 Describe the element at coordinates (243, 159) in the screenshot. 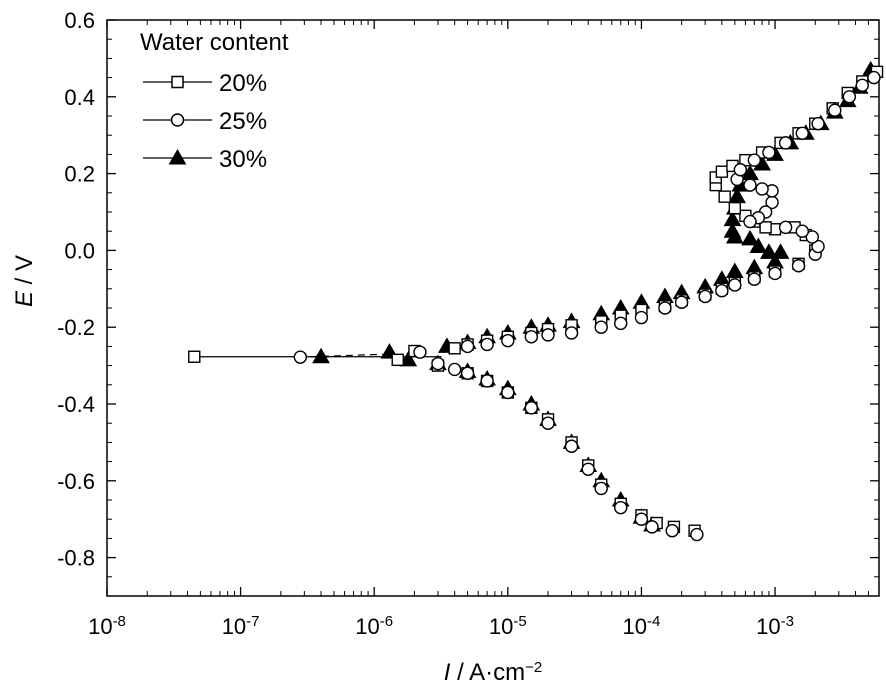

I see `legend-label: 30%` at that location.